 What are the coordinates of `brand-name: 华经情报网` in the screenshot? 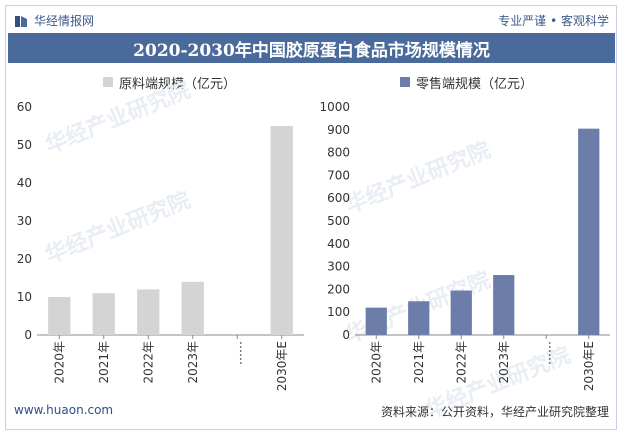 It's located at (64, 21).